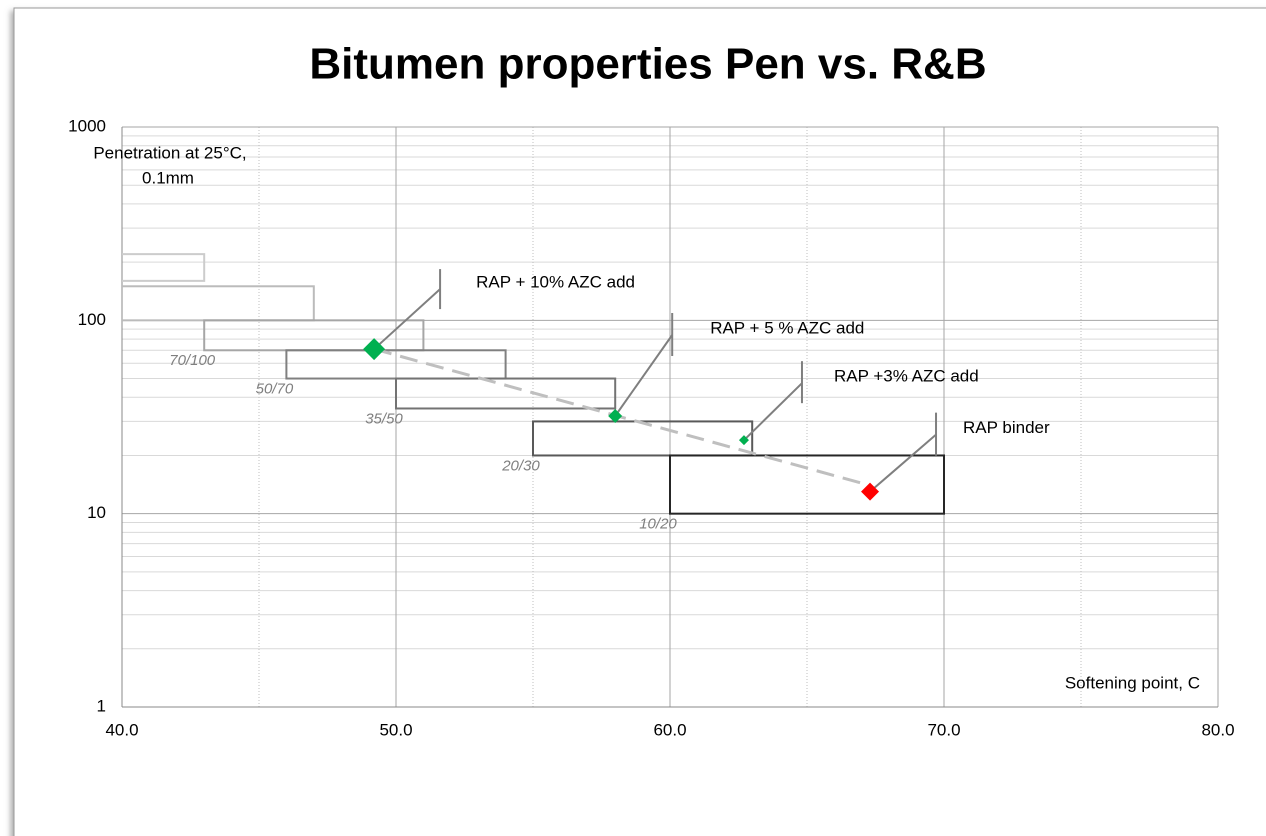 The image size is (1266, 836). I want to click on x-tick-label: 70.0, so click(943, 729).